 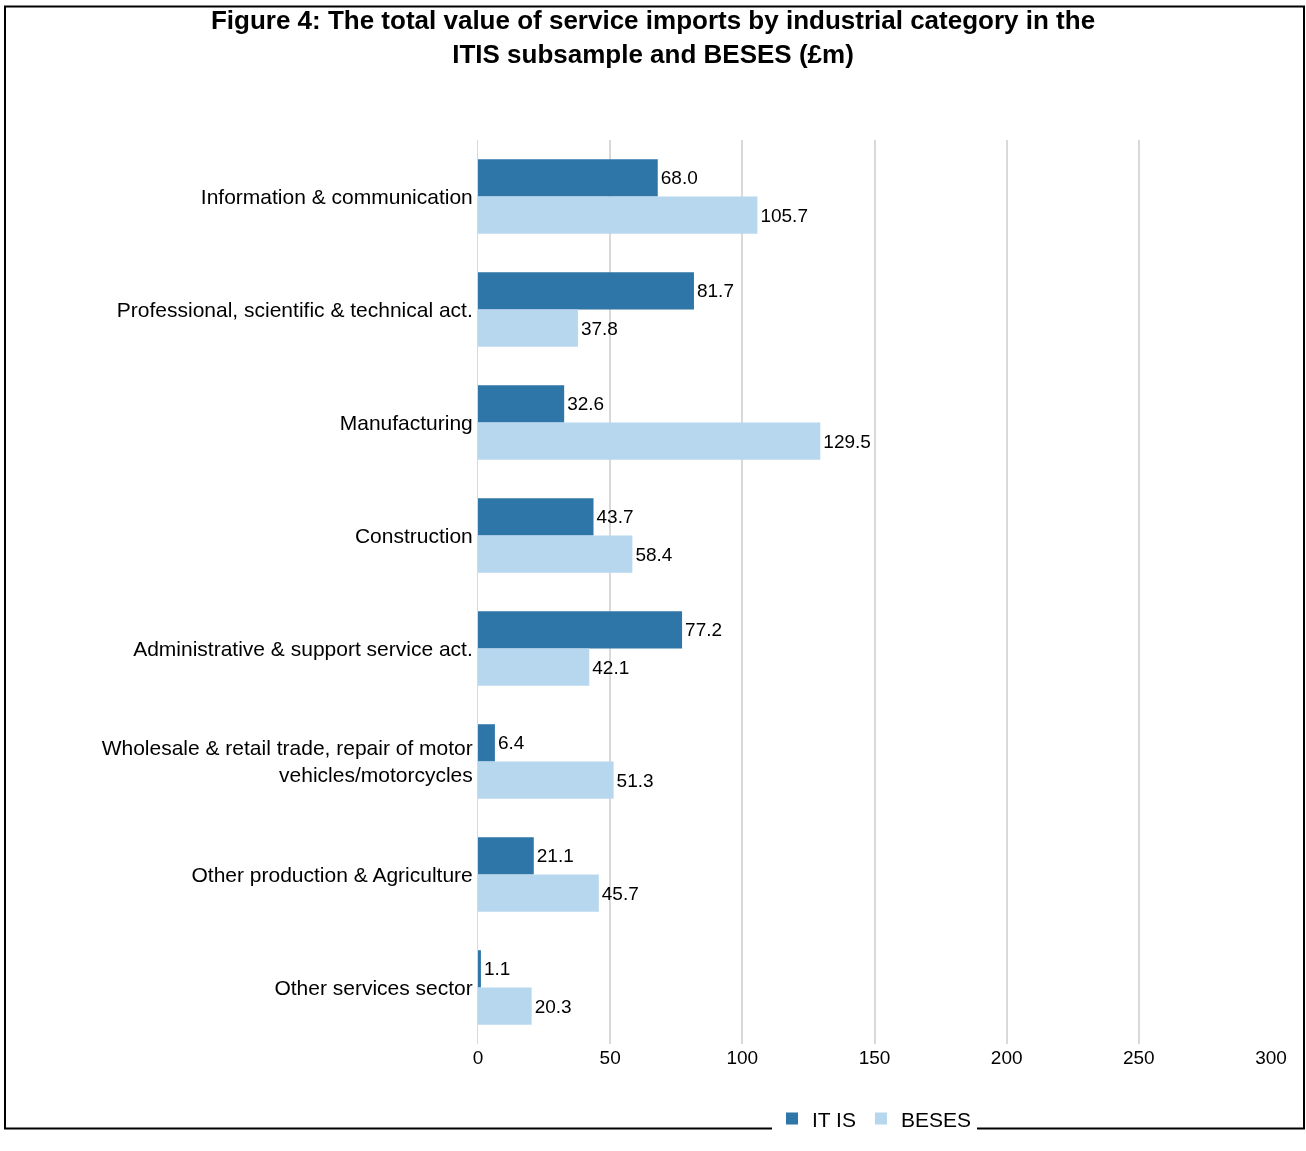 What do you see at coordinates (555, 856) in the screenshot?
I see `data-label: 21.1` at bounding box center [555, 856].